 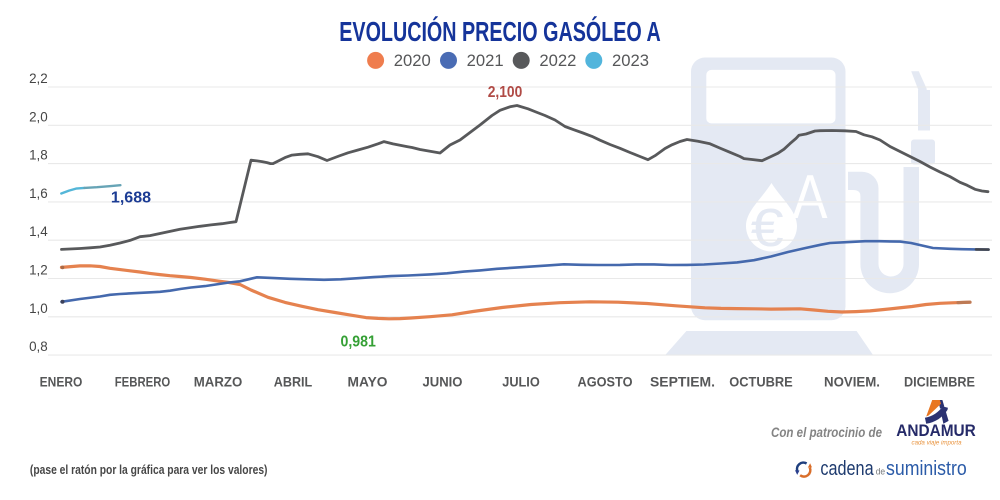 What do you see at coordinates (926, 469) in the screenshot?
I see `svg-text: suministro` at bounding box center [926, 469].